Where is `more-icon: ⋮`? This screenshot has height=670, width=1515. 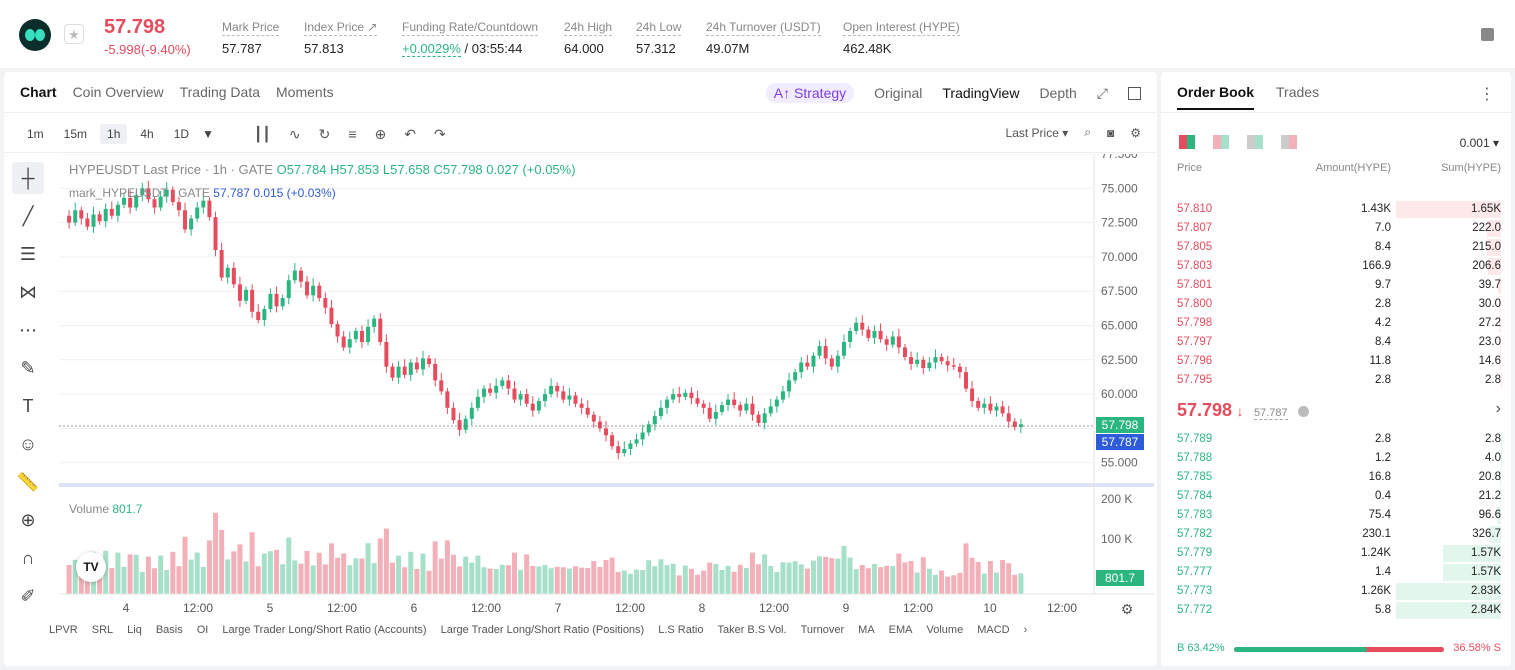
more-icon: ⋮ is located at coordinates (1487, 94).